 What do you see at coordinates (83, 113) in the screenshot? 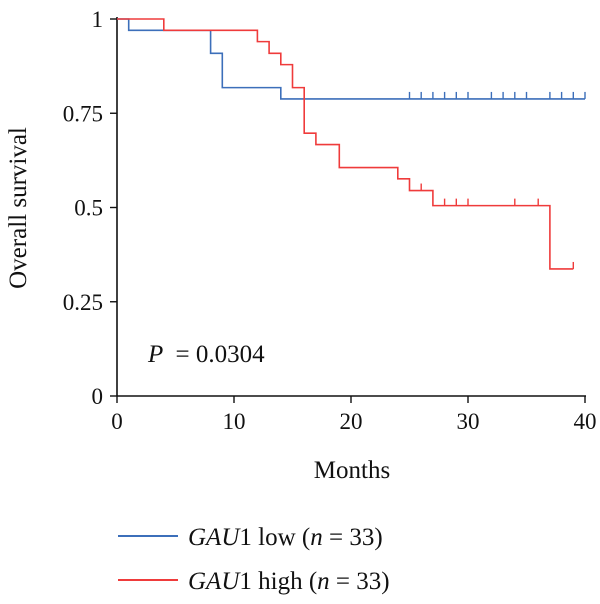
I see `y-tick-label: 0.75` at bounding box center [83, 113].